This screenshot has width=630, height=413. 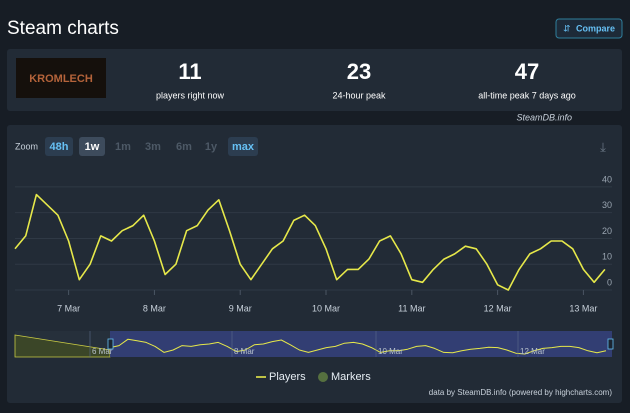 I want to click on stat-value: 23, so click(x=359, y=71).